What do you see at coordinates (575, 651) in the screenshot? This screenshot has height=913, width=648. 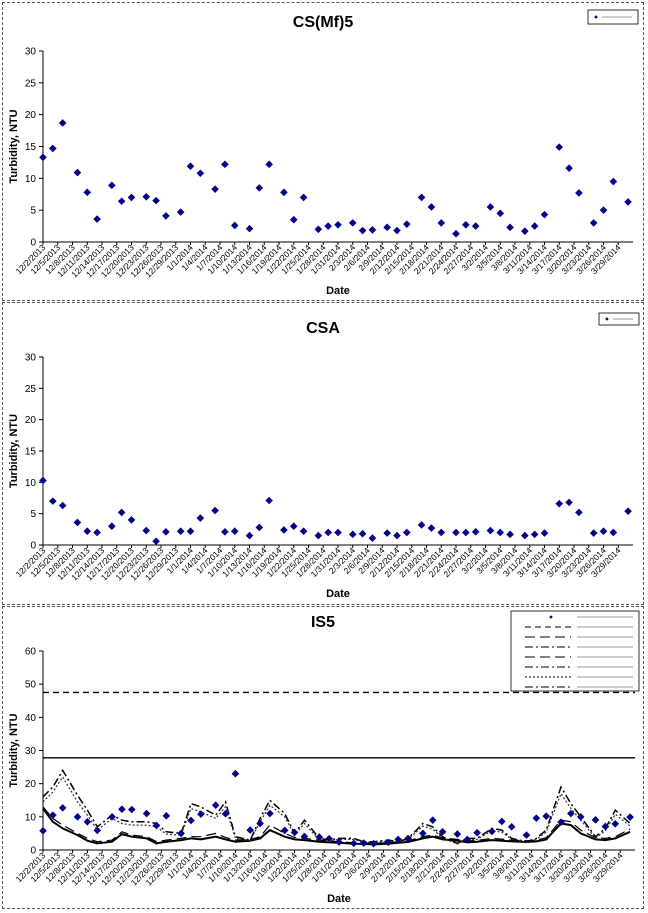 I see `legend-box` at bounding box center [575, 651].